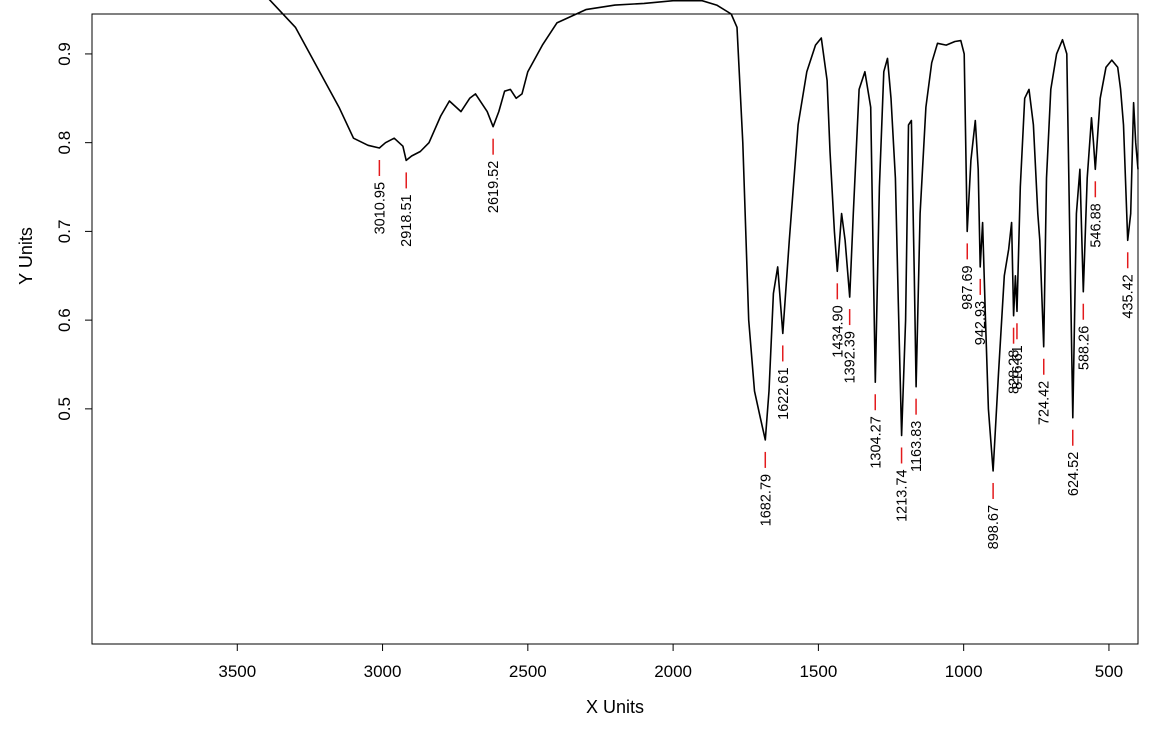 The width and height of the screenshot is (1155, 732). What do you see at coordinates (1096, 225) in the screenshot?
I see `peak-label: 546.88` at bounding box center [1096, 225].